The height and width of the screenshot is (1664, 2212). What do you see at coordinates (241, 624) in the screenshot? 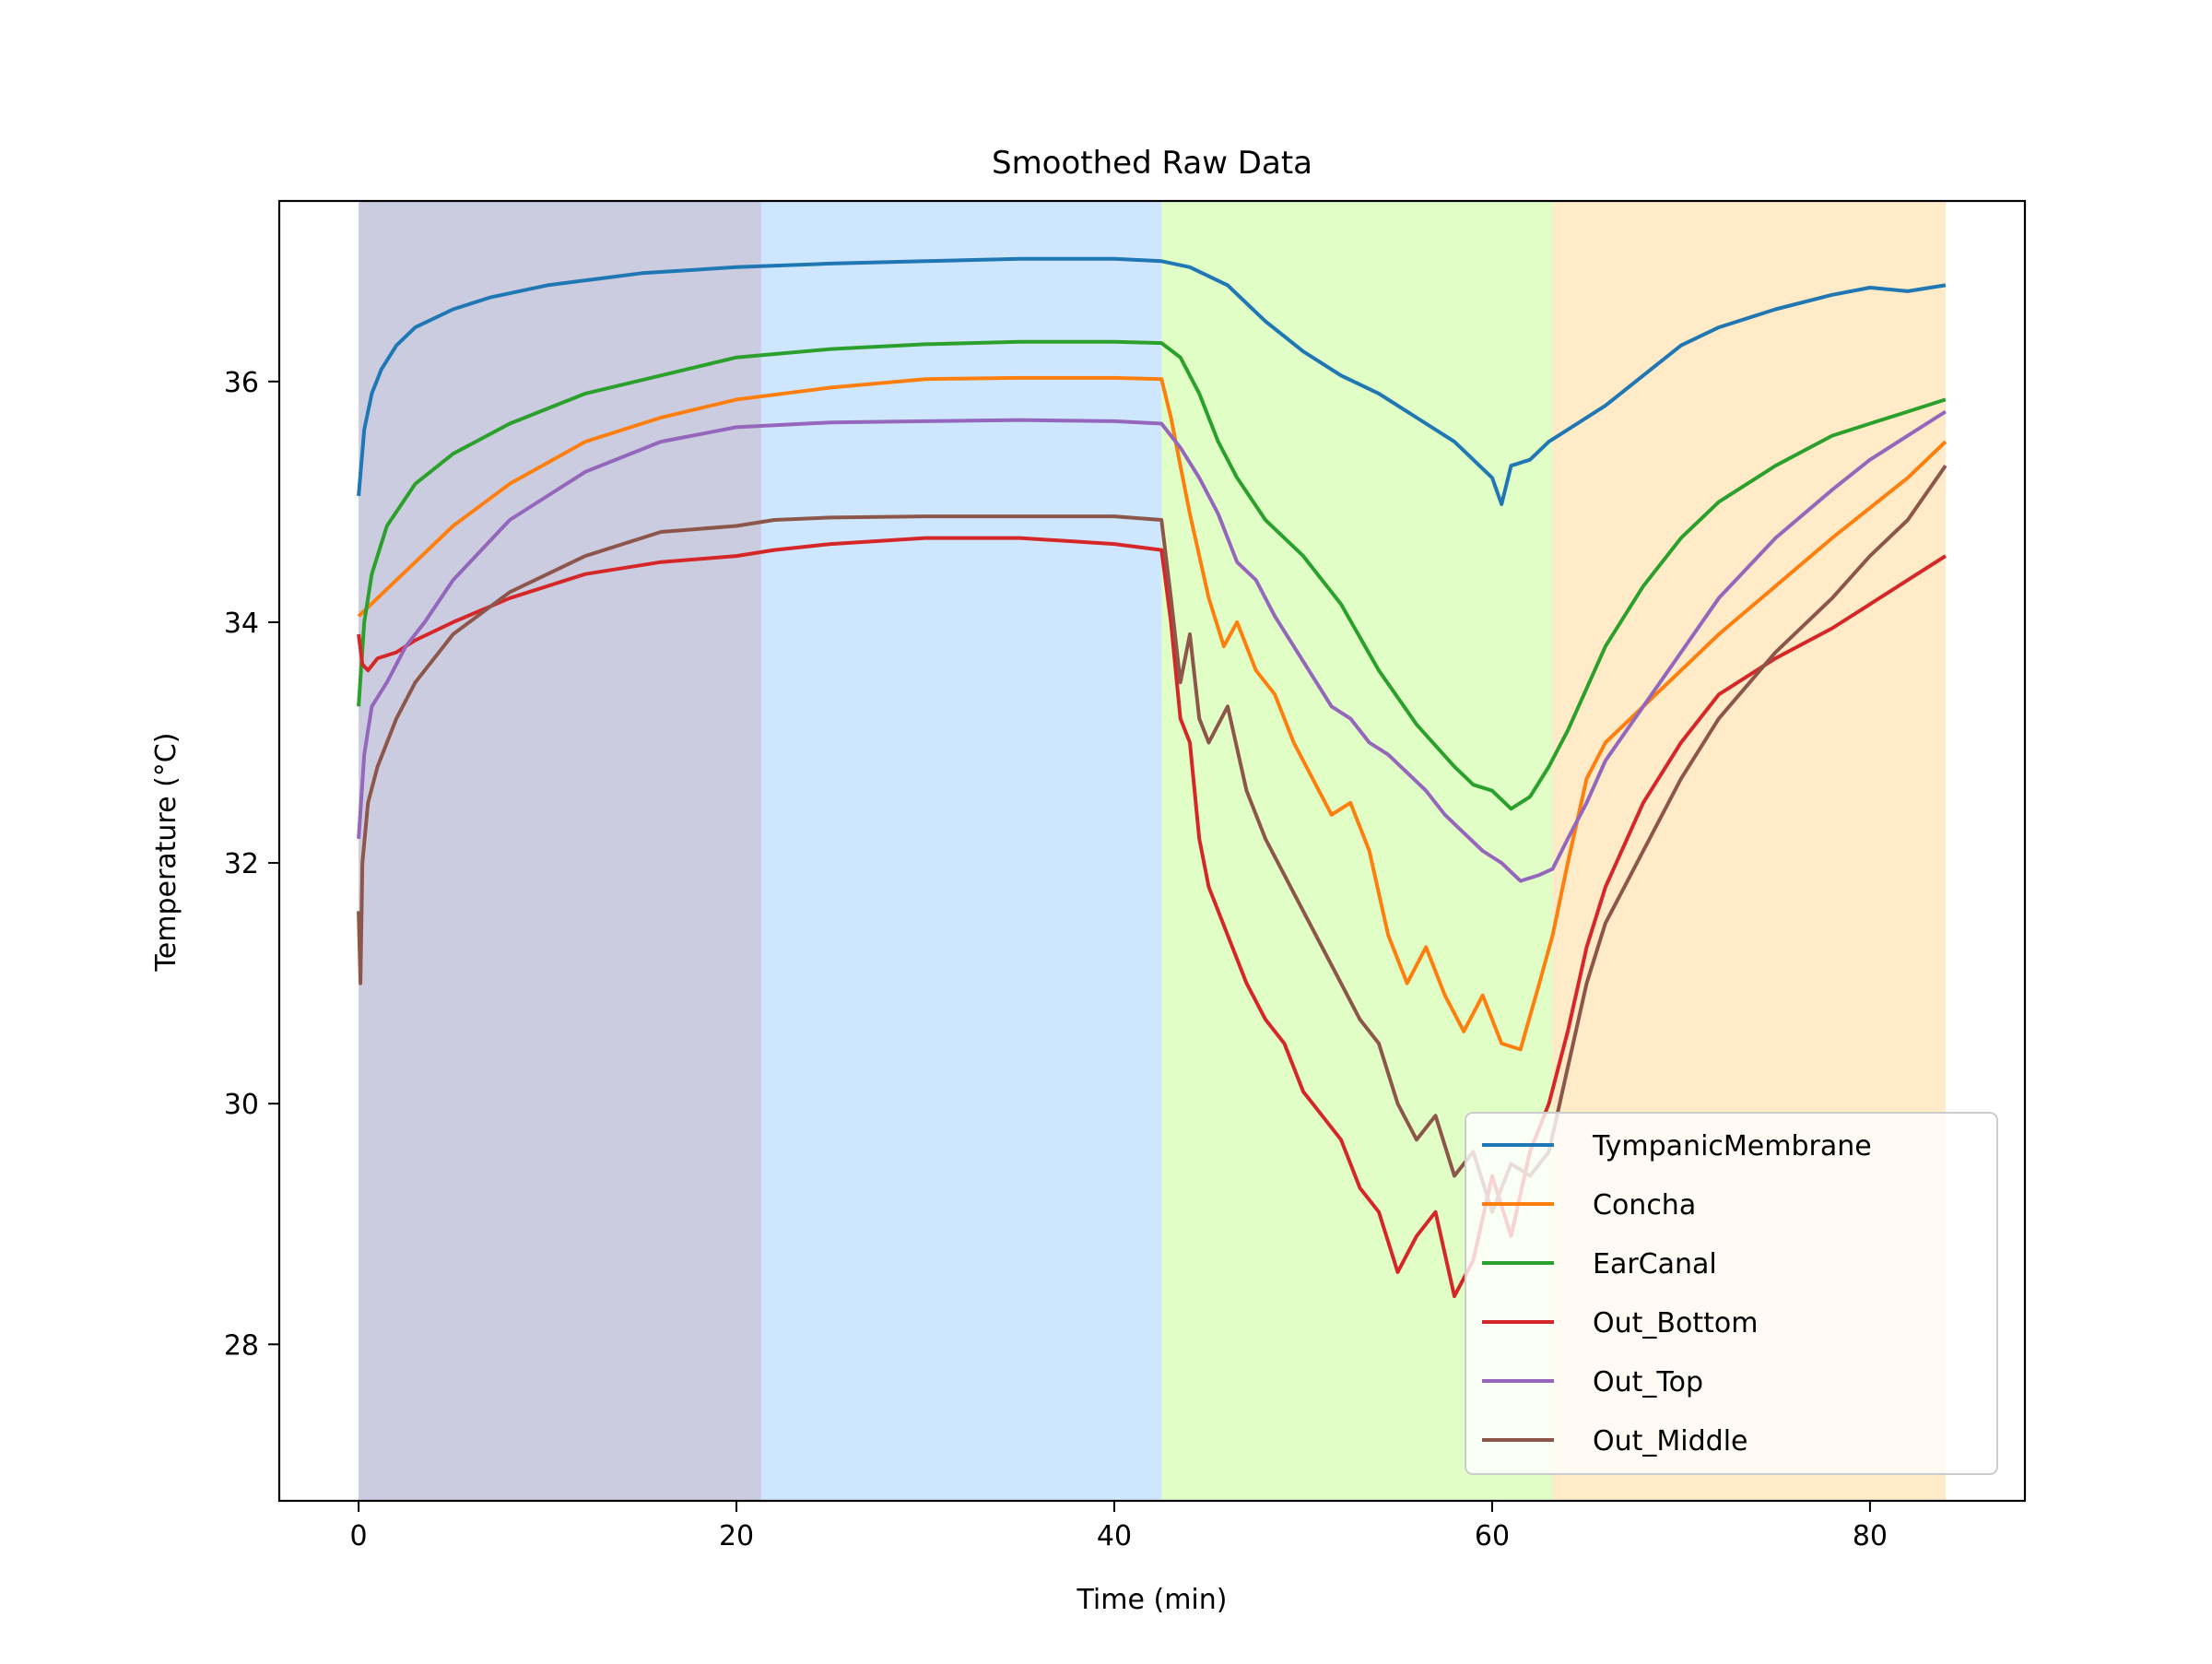
I see `y-tick-label: 34` at bounding box center [241, 624].